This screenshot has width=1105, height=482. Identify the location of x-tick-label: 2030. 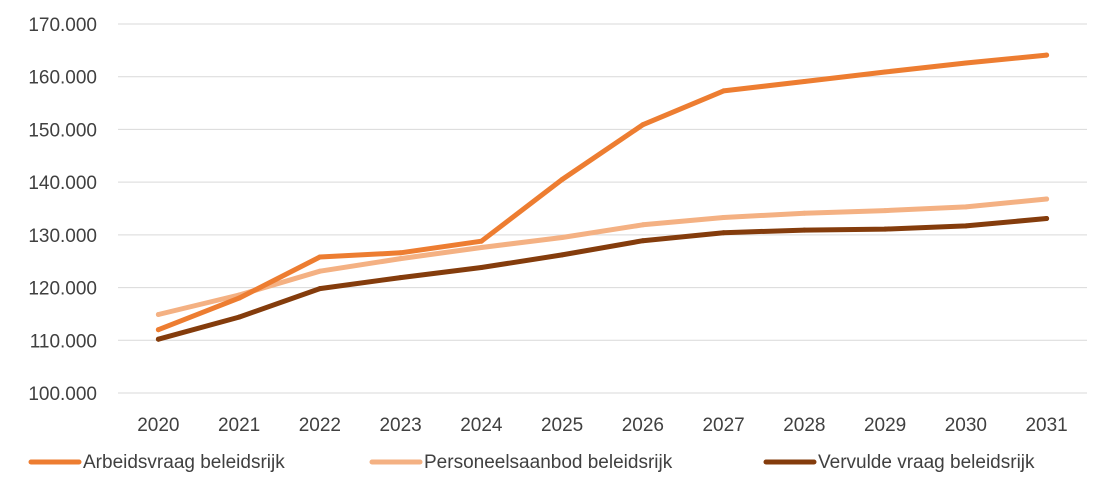
(966, 425).